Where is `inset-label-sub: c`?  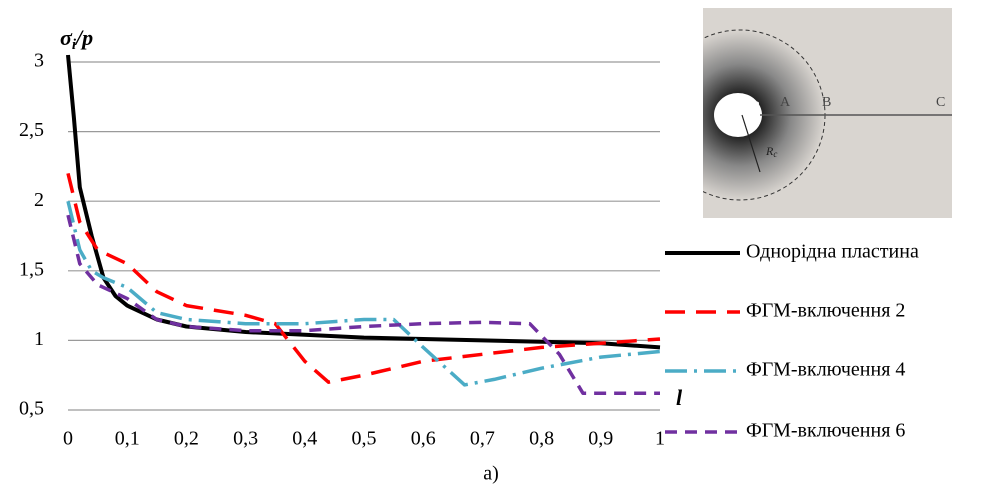 inset-label-sub: c is located at coordinates (775, 154).